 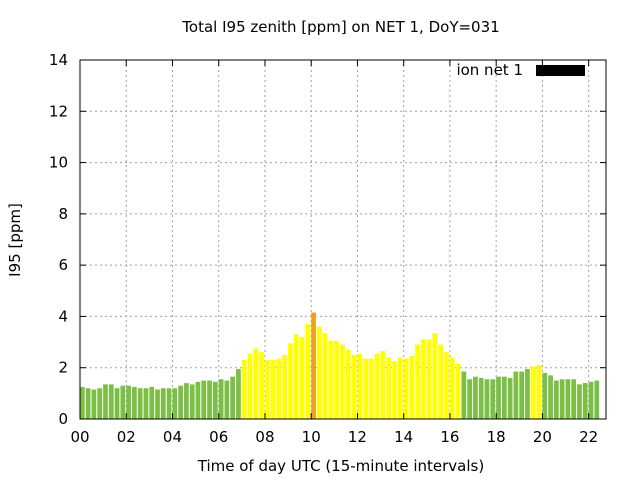 I want to click on x-tick-label: 06, so click(x=218, y=437).